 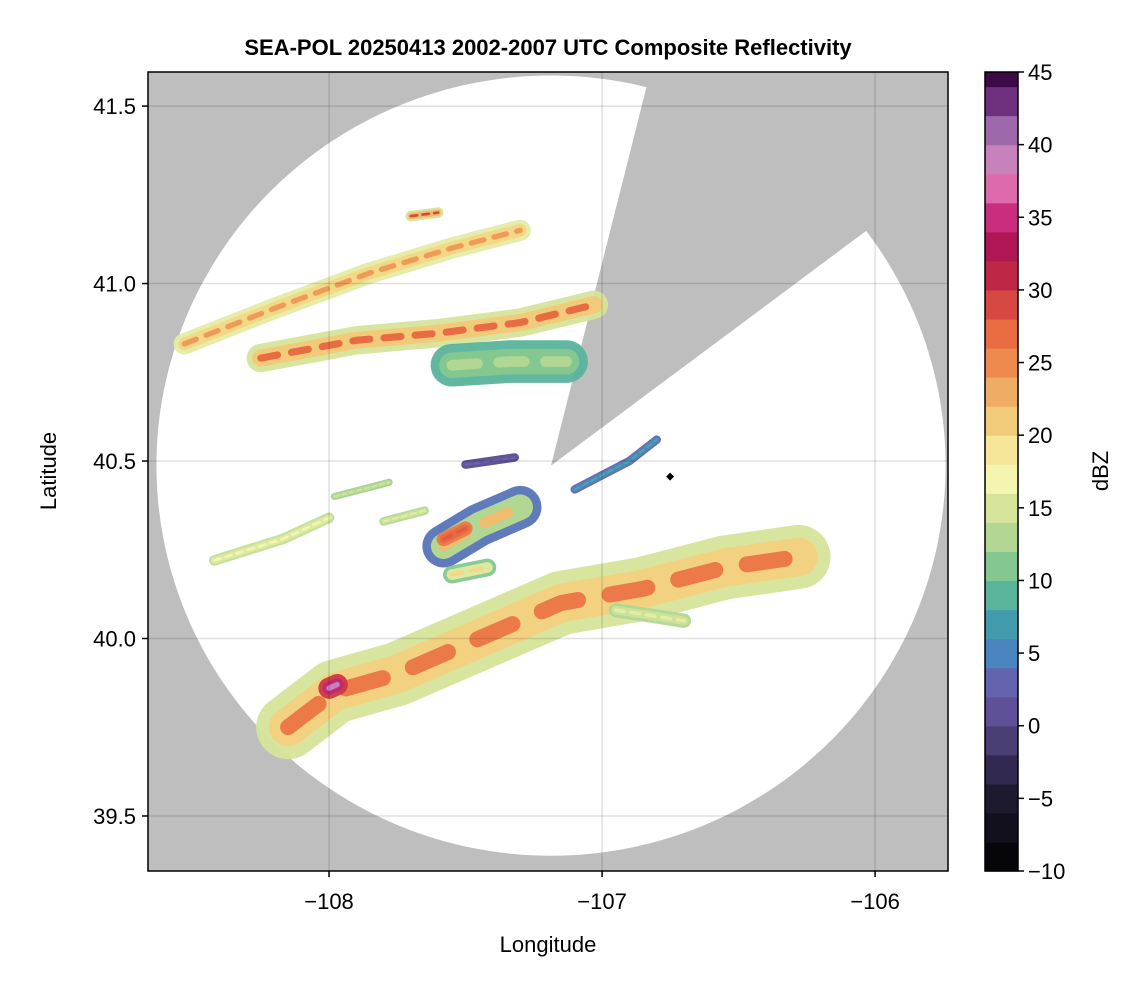 What do you see at coordinates (1100, 471) in the screenshot?
I see `colorbar-label: dBZ` at bounding box center [1100, 471].